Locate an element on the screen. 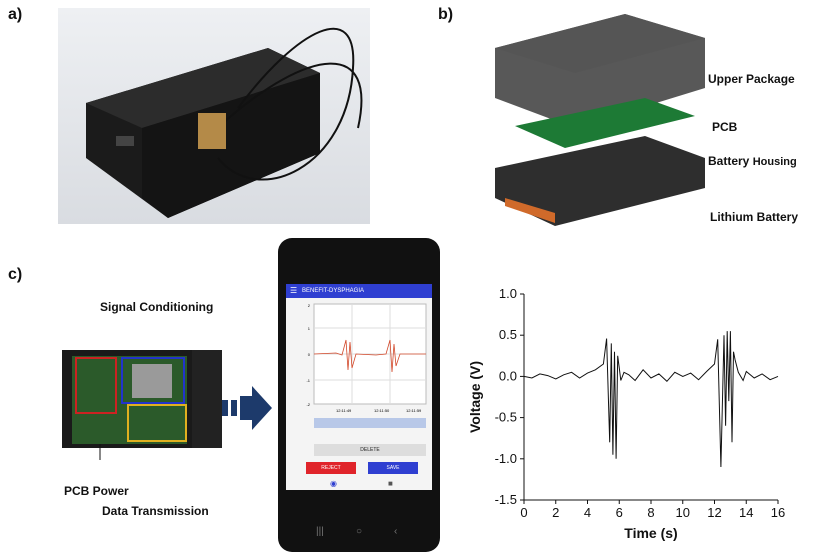 The width and height of the screenshot is (814, 556). sensor-flex is located at coordinates (212, 131).